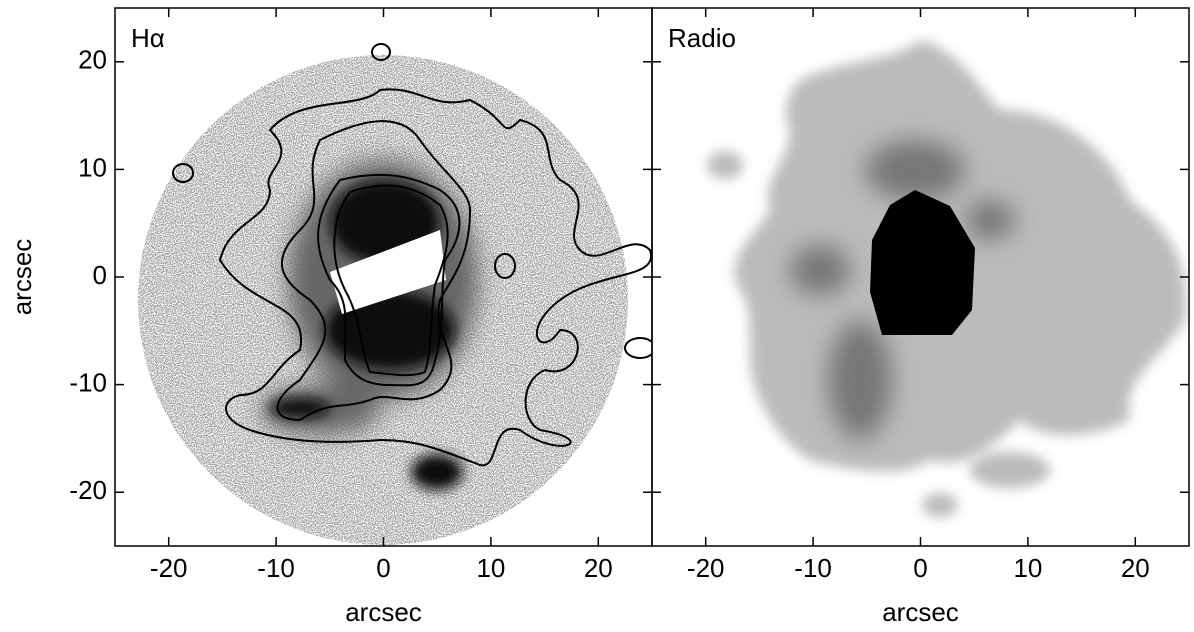 The image size is (1194, 632). I want to click on y-tick-label: 20, so click(92, 60).